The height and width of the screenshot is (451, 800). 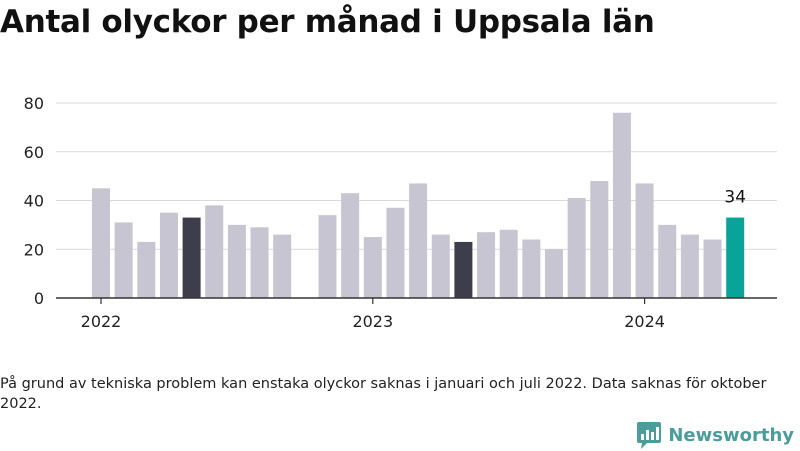 I want to click on chart-title: Antal olyckor per månad i Uppsala län, so click(x=327, y=22).